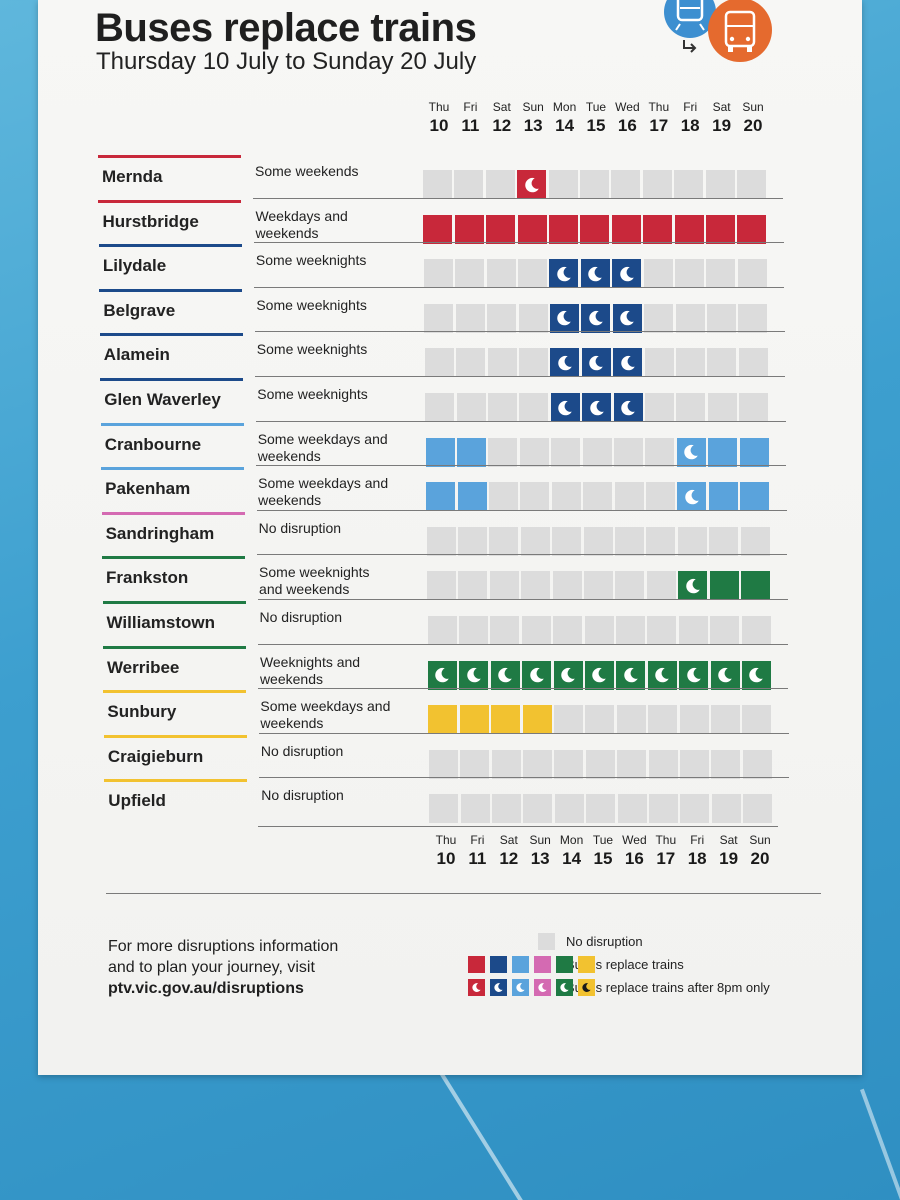 The height and width of the screenshot is (1200, 900). I want to click on day-header: Sun 20, so click(753, 118).